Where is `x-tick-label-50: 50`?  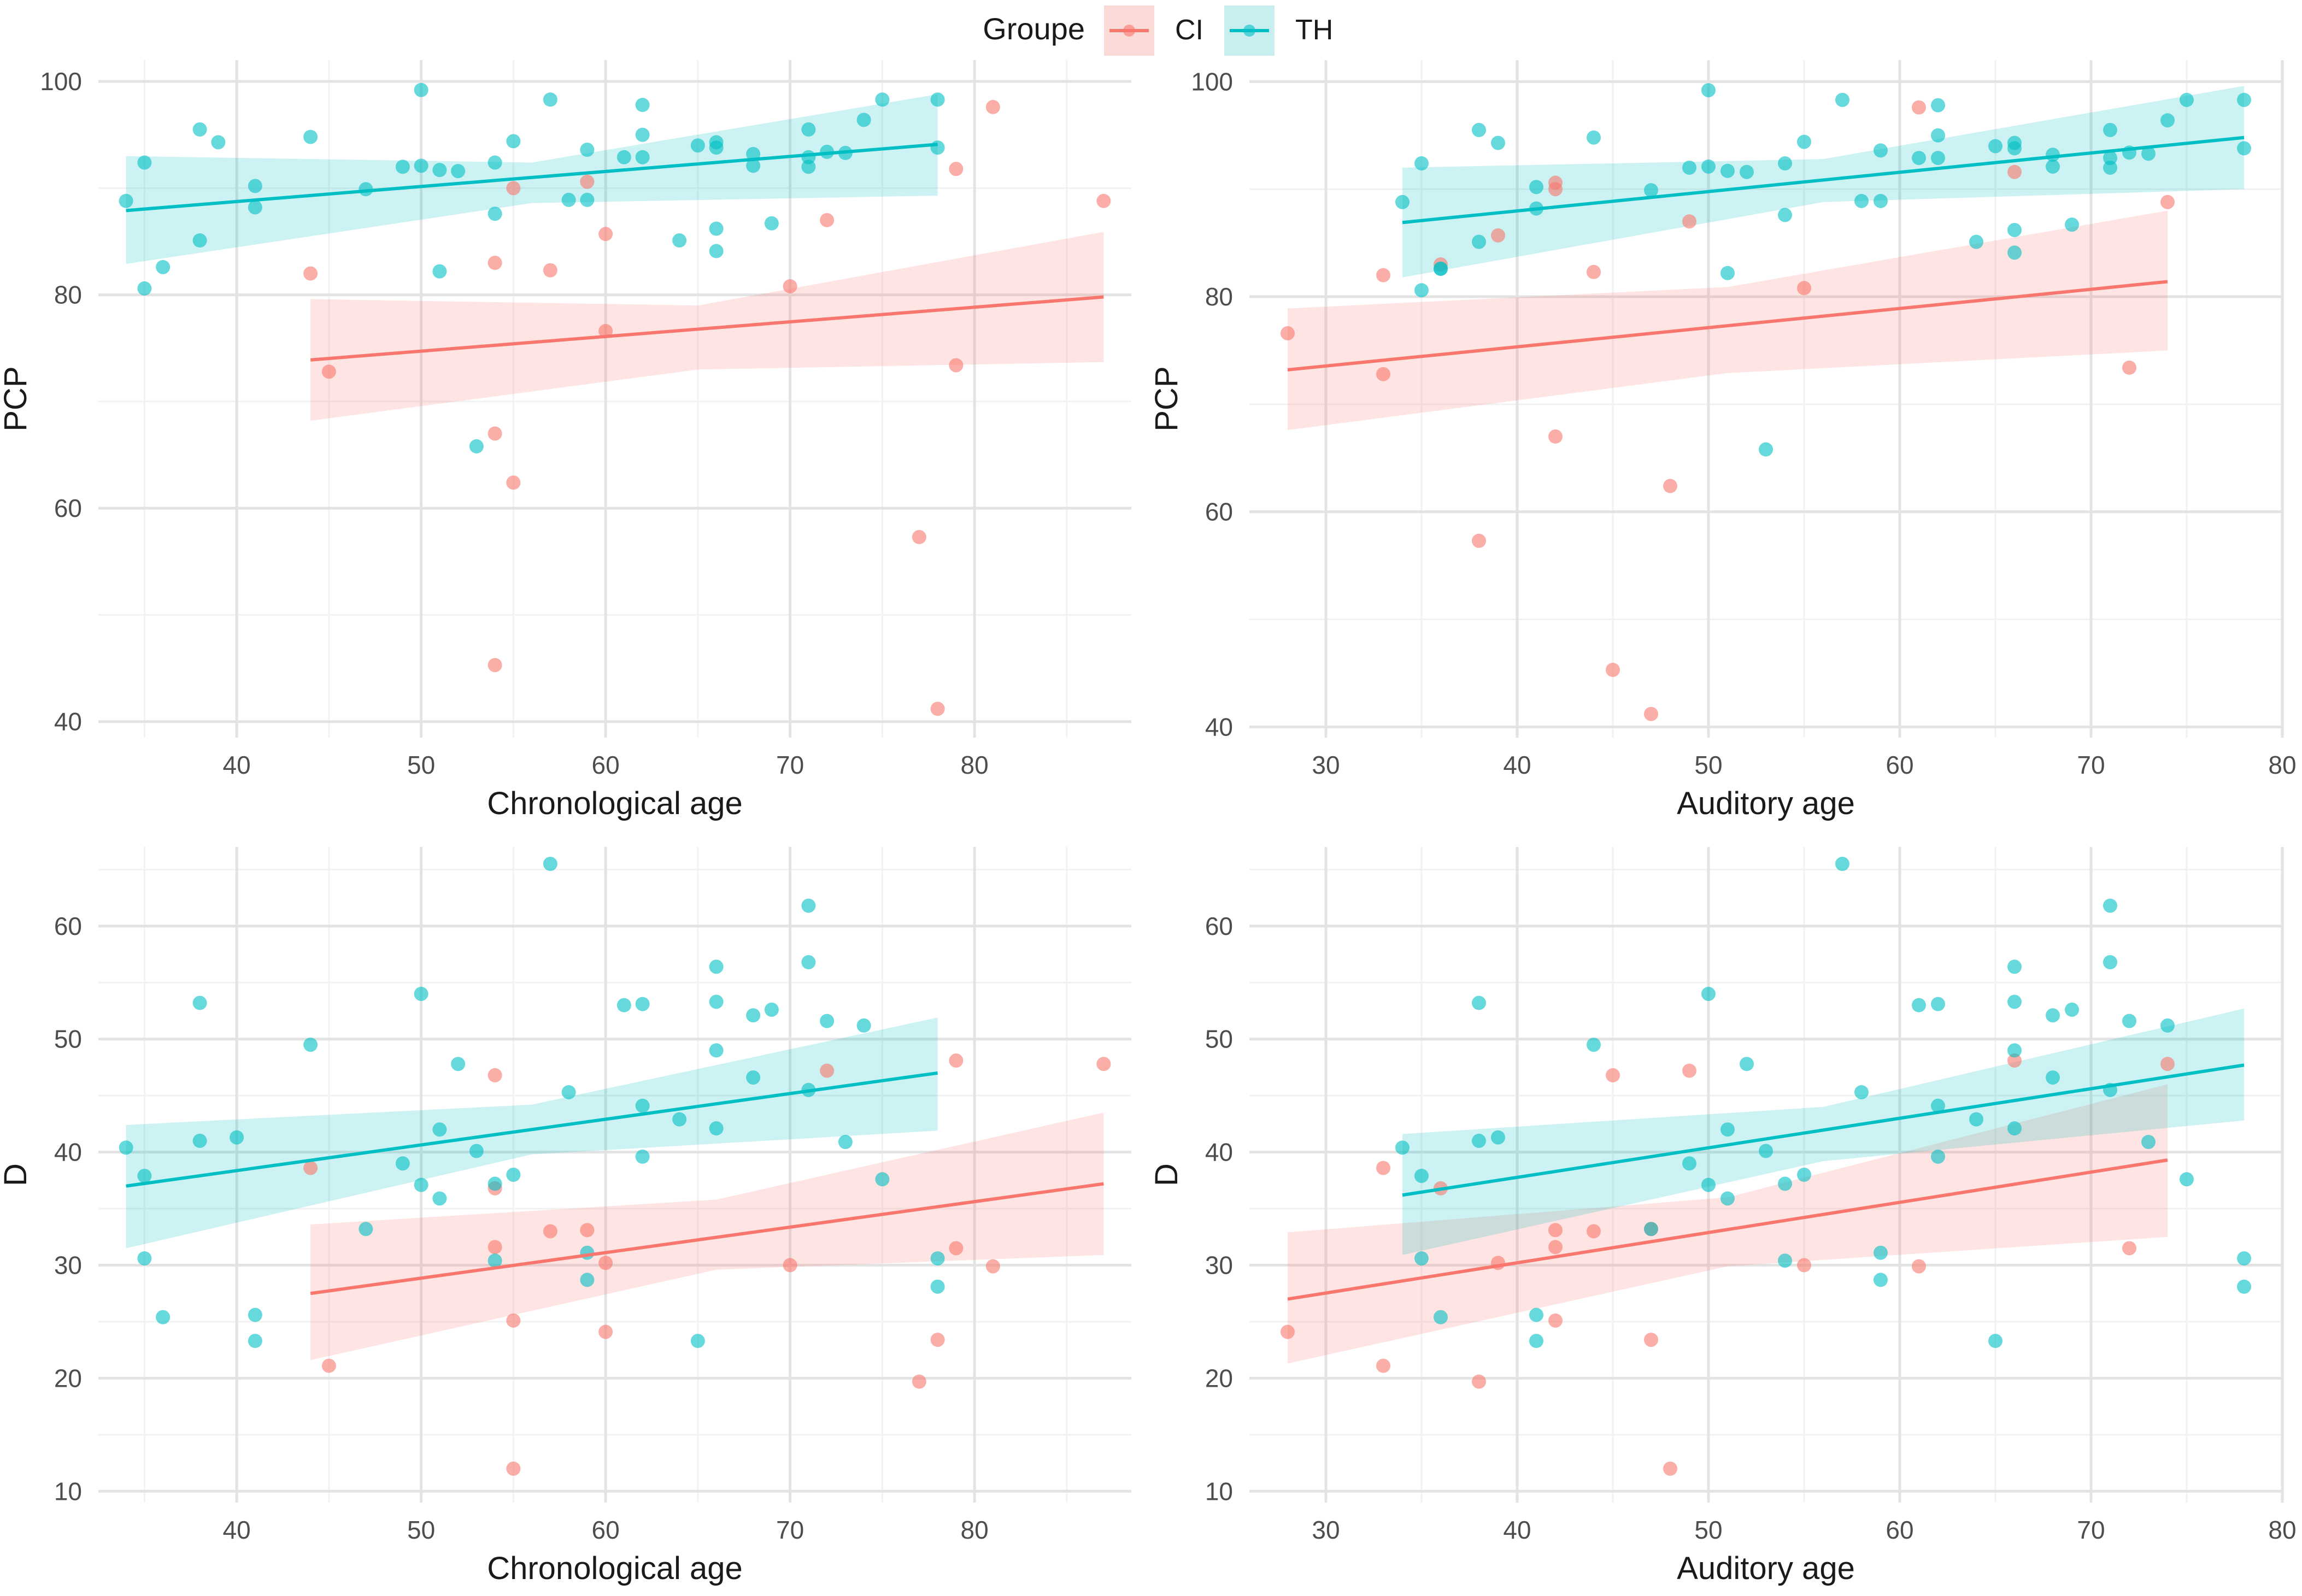
x-tick-label-50: 50 is located at coordinates (1708, 1530).